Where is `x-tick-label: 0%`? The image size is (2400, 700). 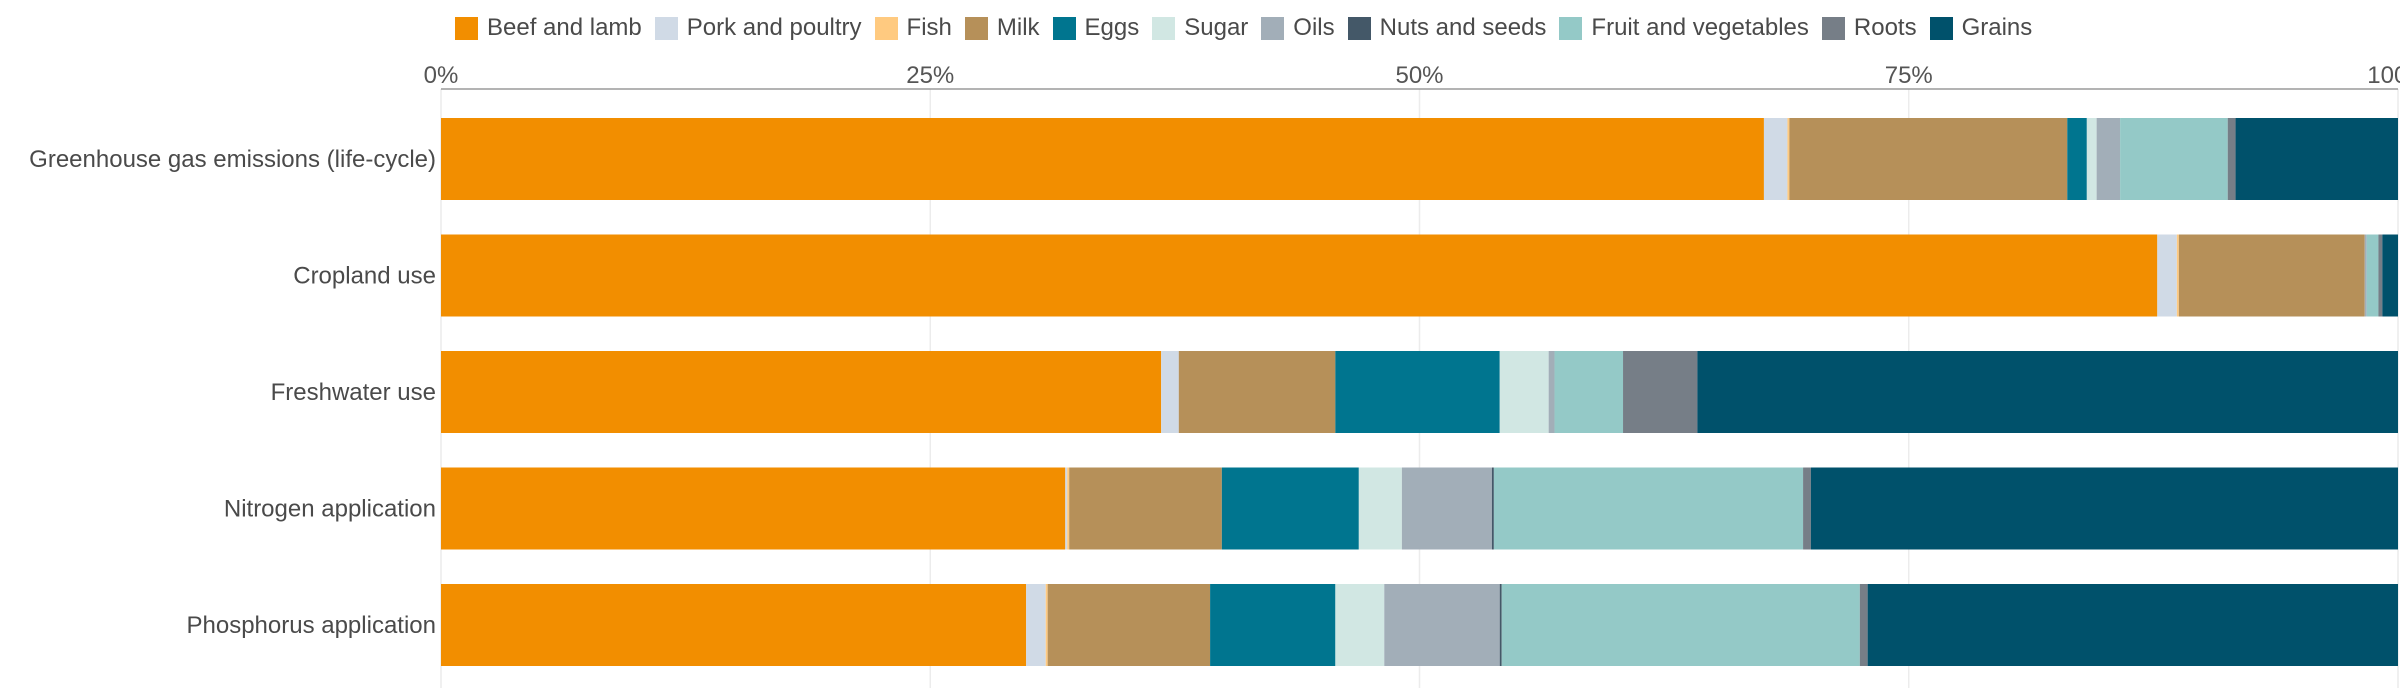 x-tick-label: 0% is located at coordinates (441, 75).